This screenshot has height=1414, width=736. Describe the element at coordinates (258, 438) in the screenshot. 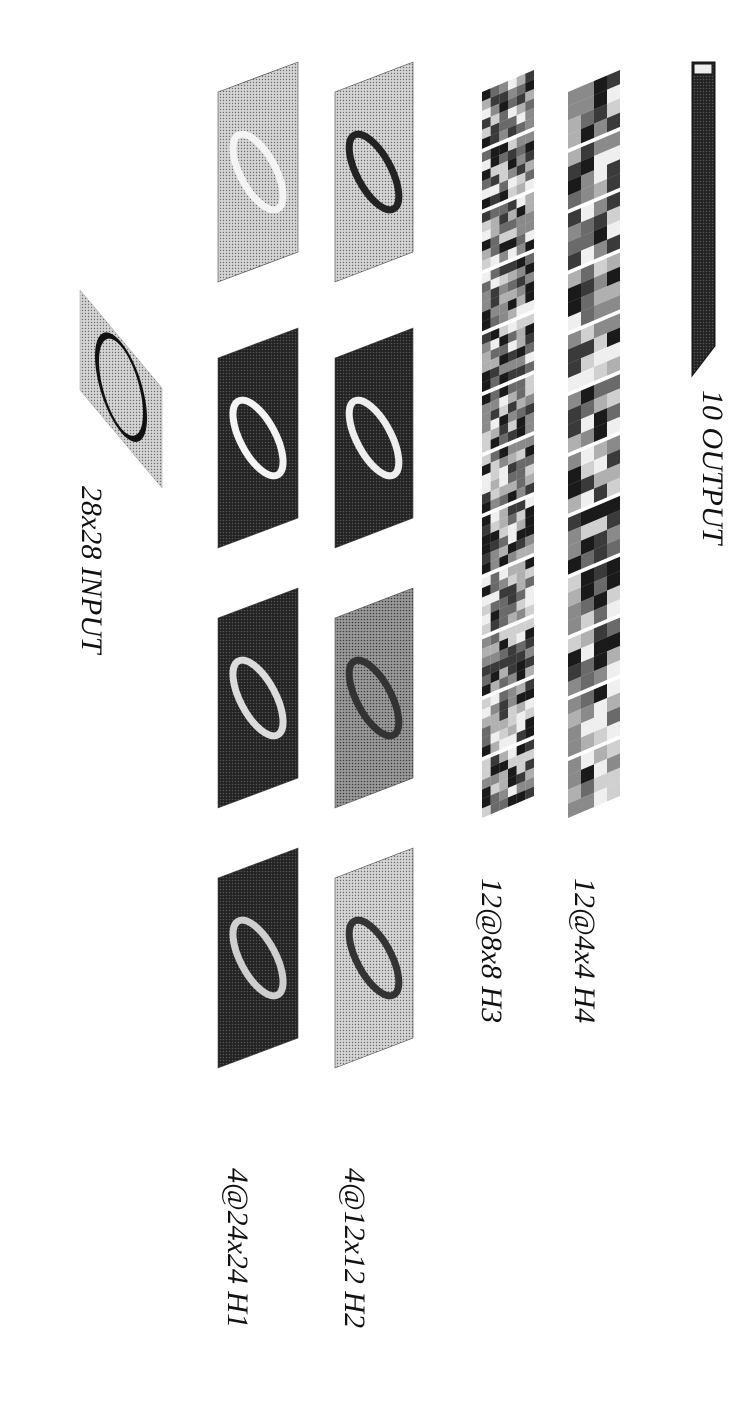

I see `h1-map-background` at that location.